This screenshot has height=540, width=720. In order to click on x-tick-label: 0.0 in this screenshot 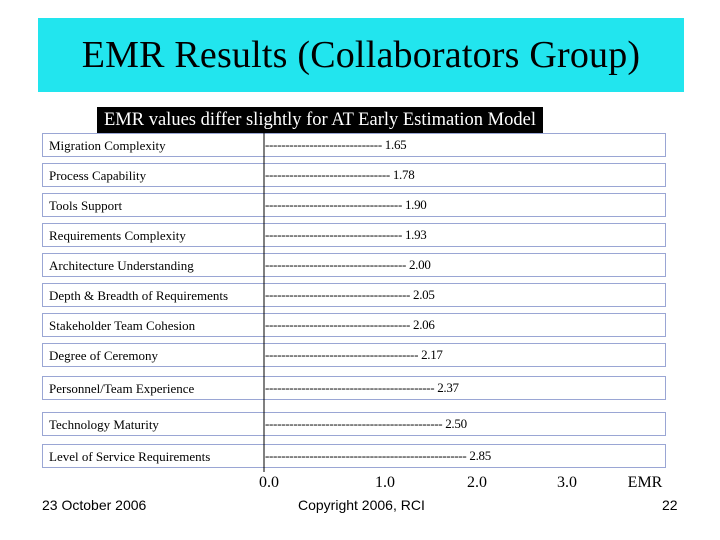, I will do `click(269, 482)`.